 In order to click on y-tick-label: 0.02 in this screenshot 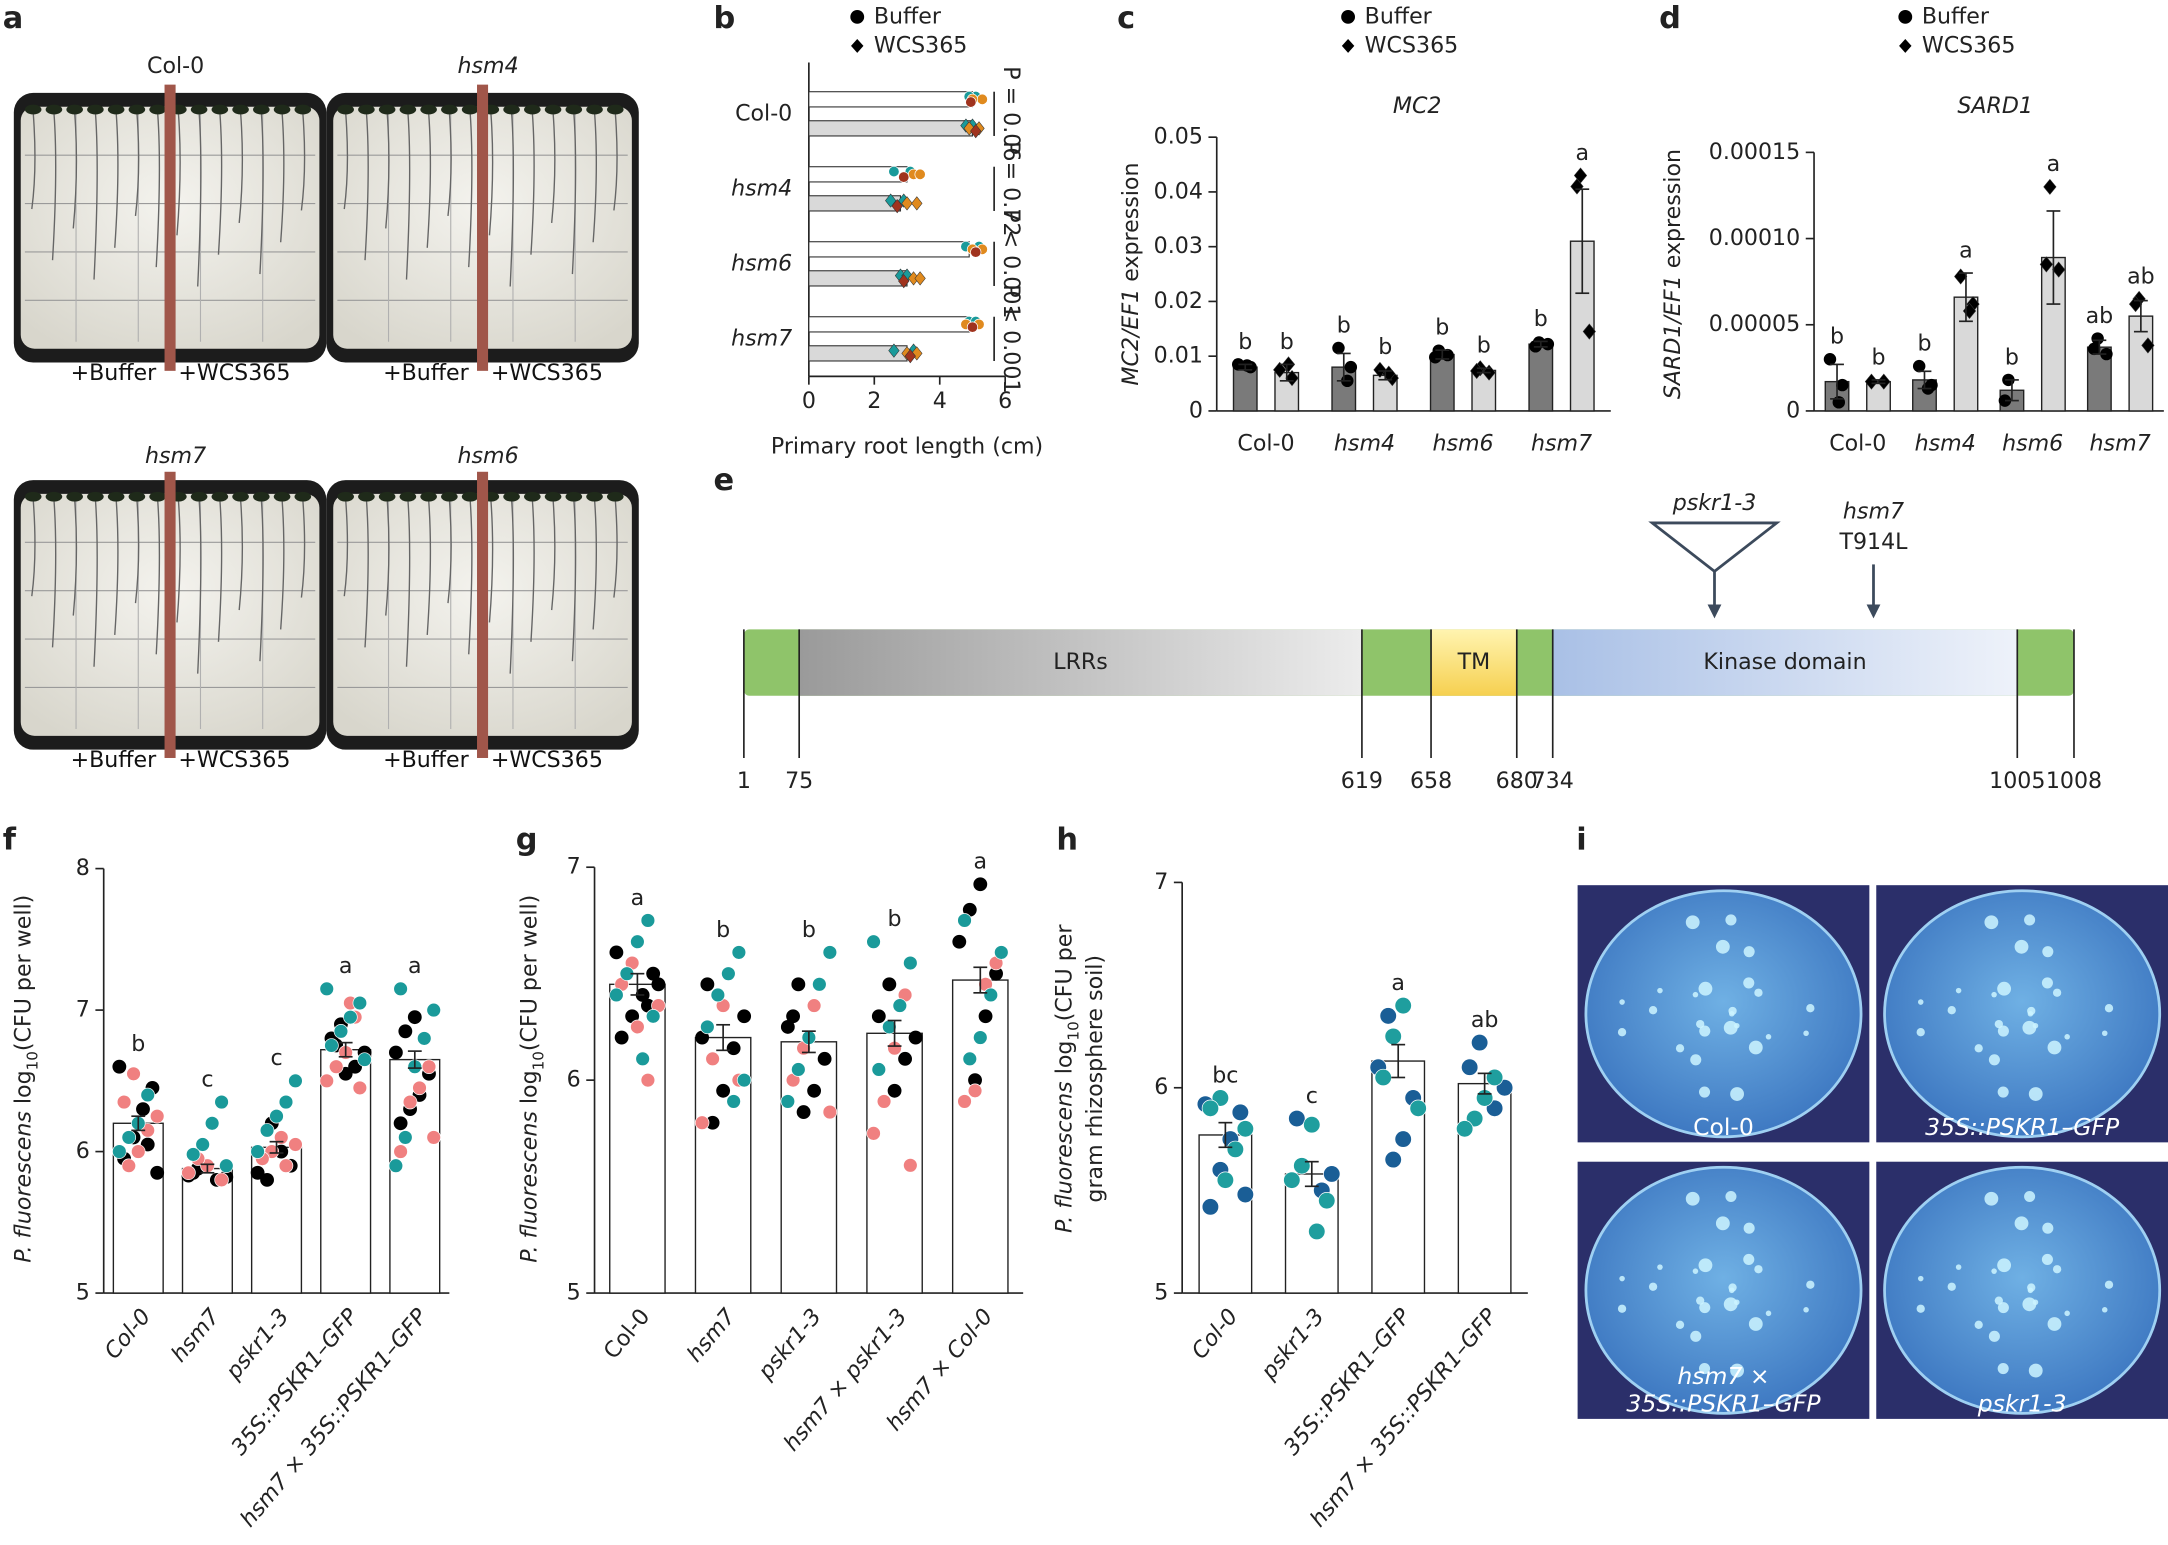, I will do `click(1178, 301)`.